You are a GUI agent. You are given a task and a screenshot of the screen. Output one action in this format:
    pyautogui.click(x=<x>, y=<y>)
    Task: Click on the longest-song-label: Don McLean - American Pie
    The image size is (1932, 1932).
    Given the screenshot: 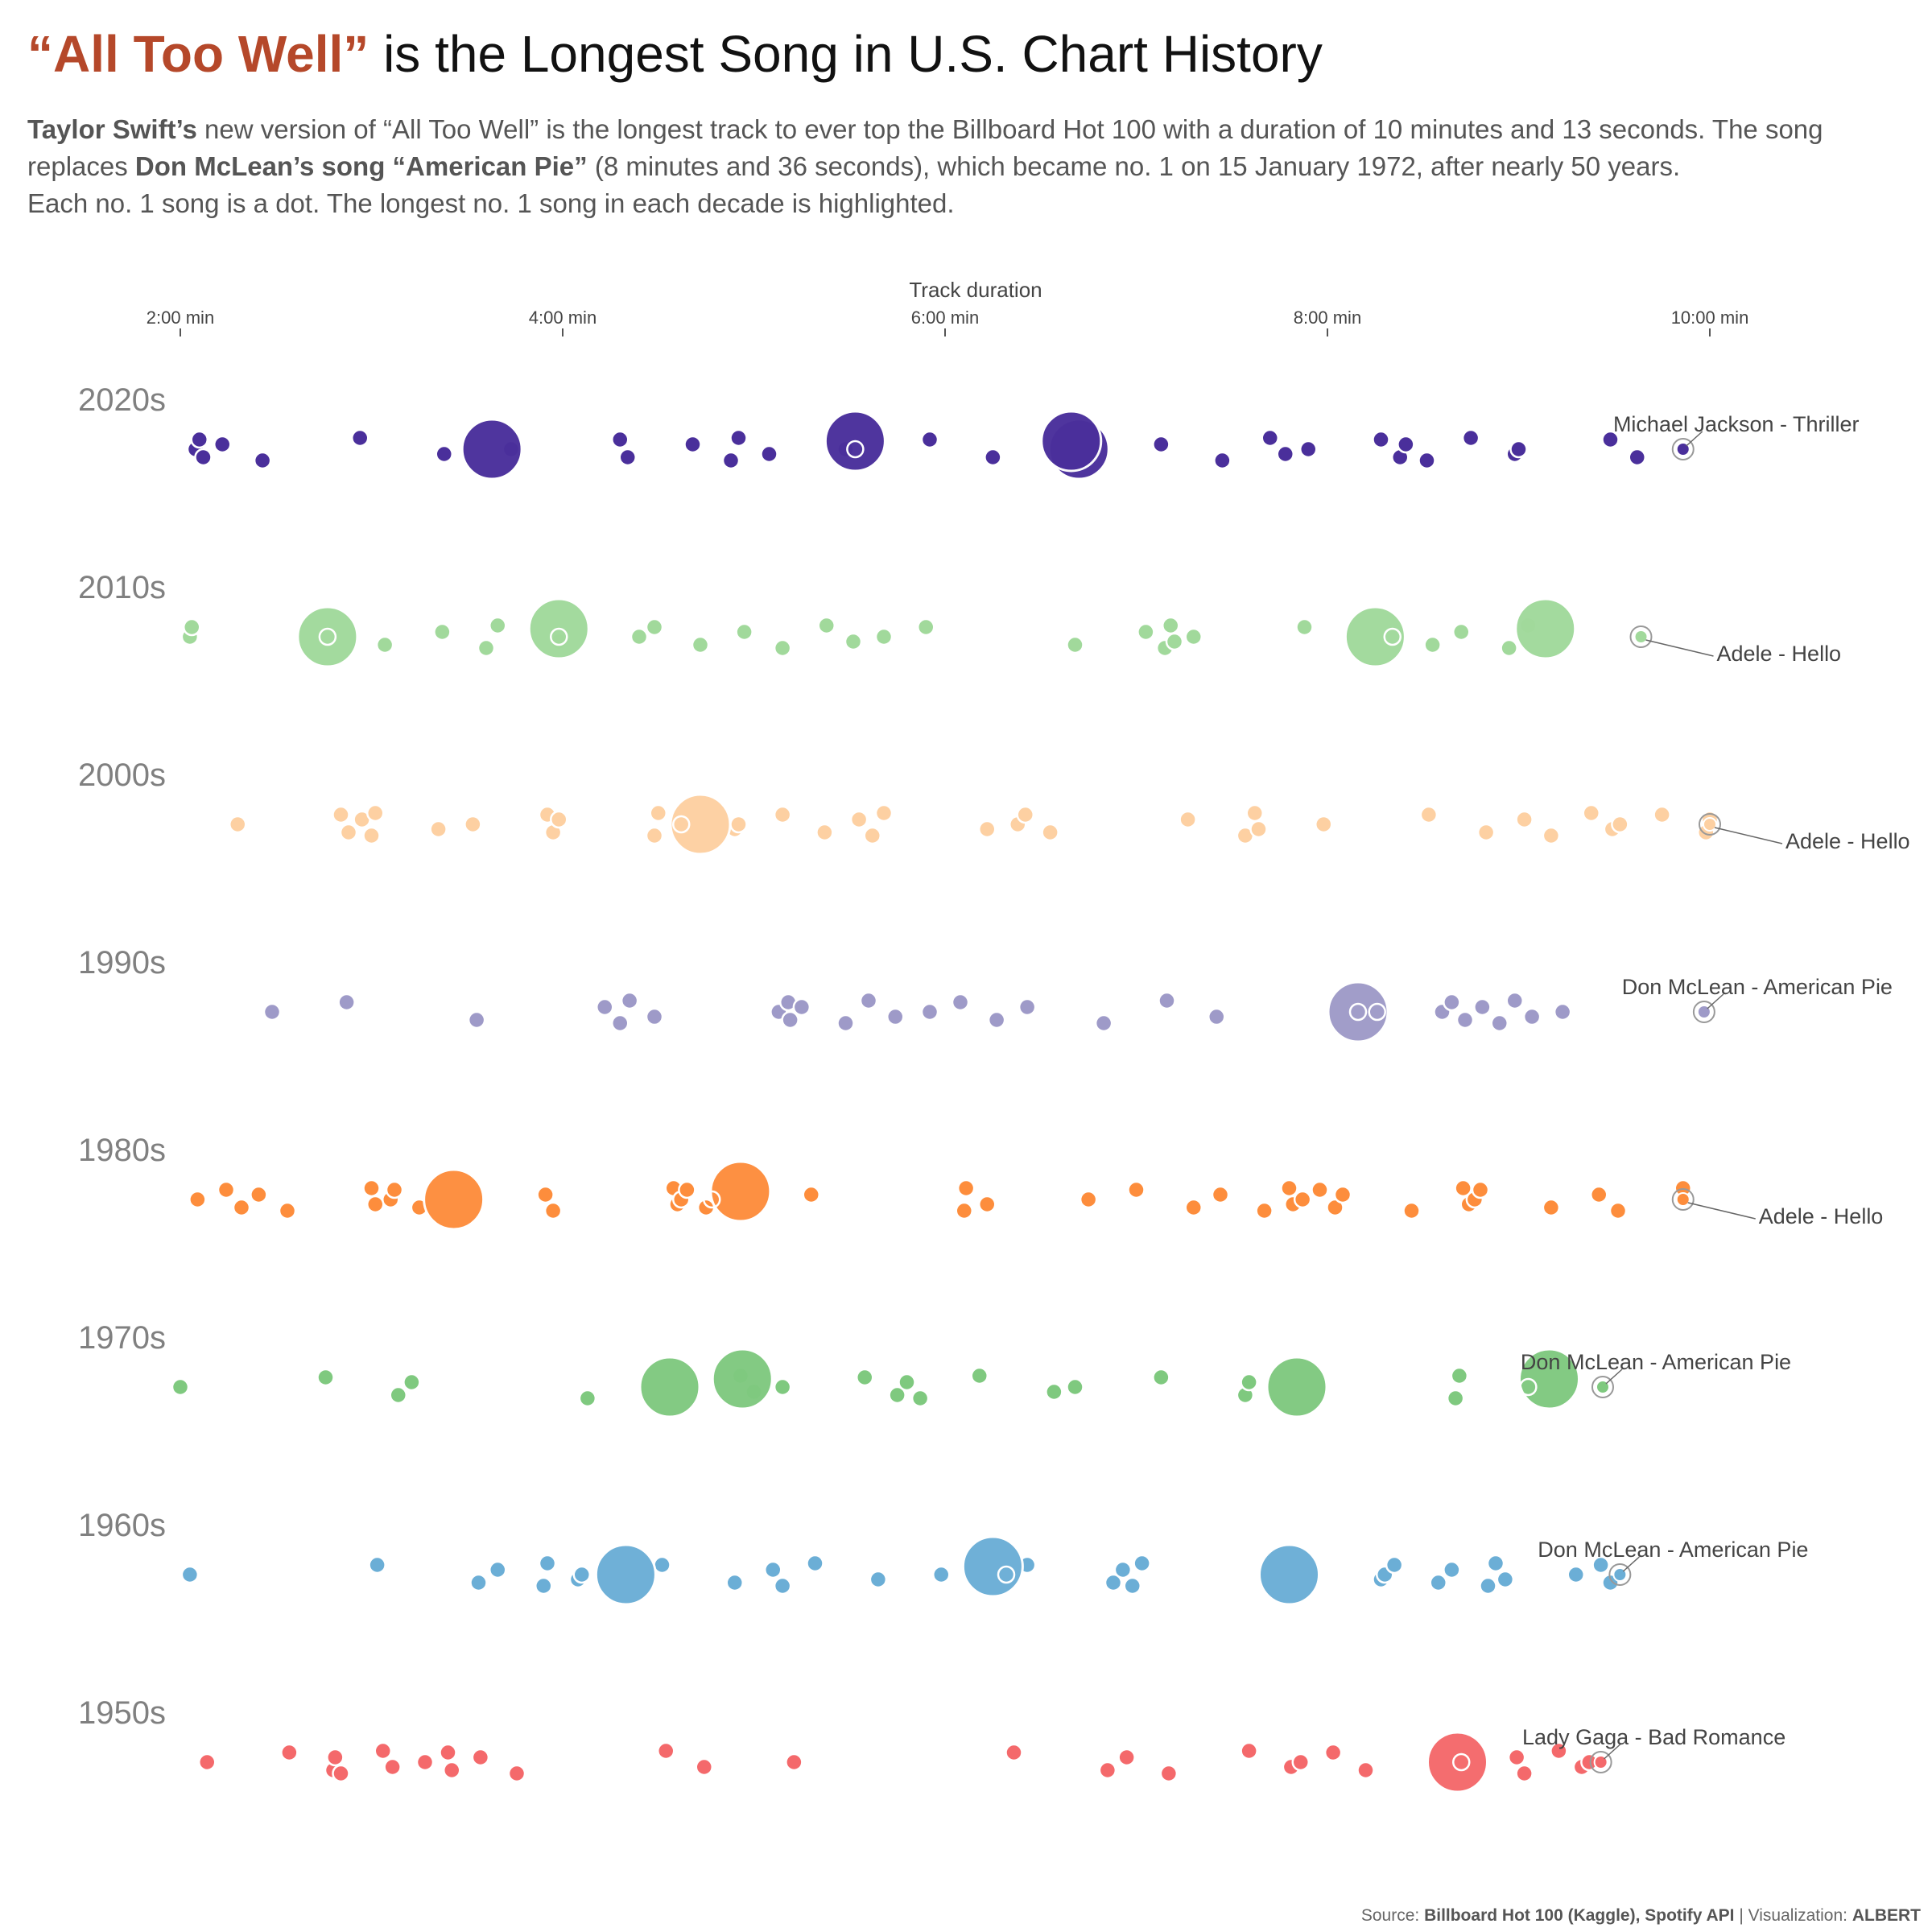 What is the action you would take?
    pyautogui.click(x=1656, y=1362)
    